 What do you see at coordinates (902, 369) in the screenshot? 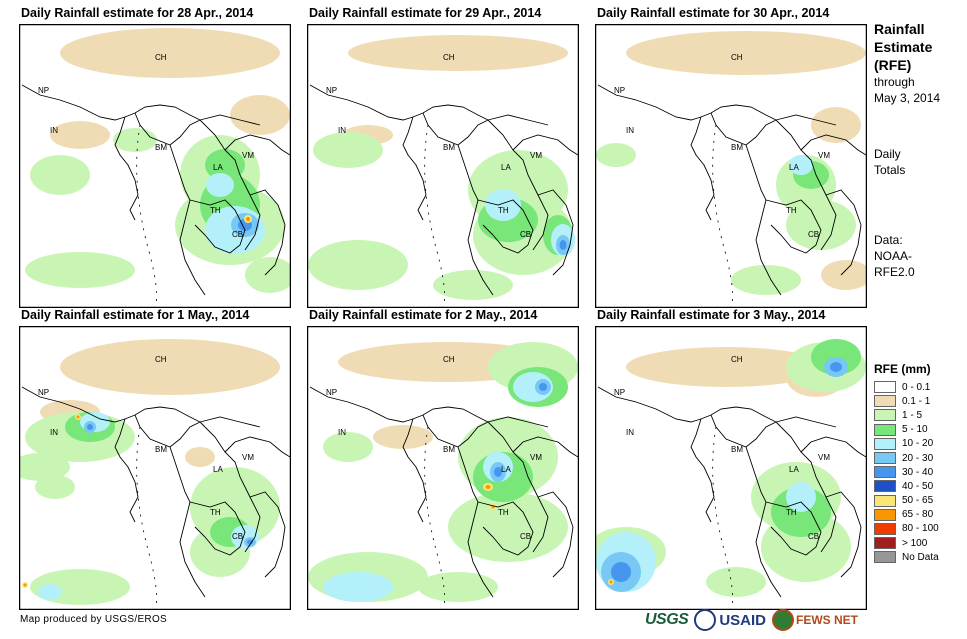
I see `legend-title: RFE (mm)` at bounding box center [902, 369].